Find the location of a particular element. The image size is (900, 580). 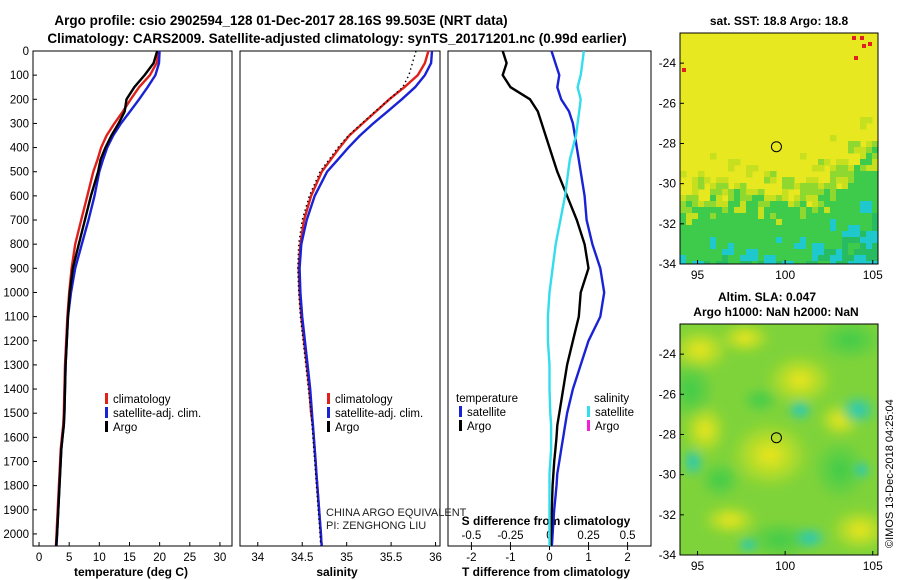

depth-tick-label: 1000 is located at coordinates (16, 293).